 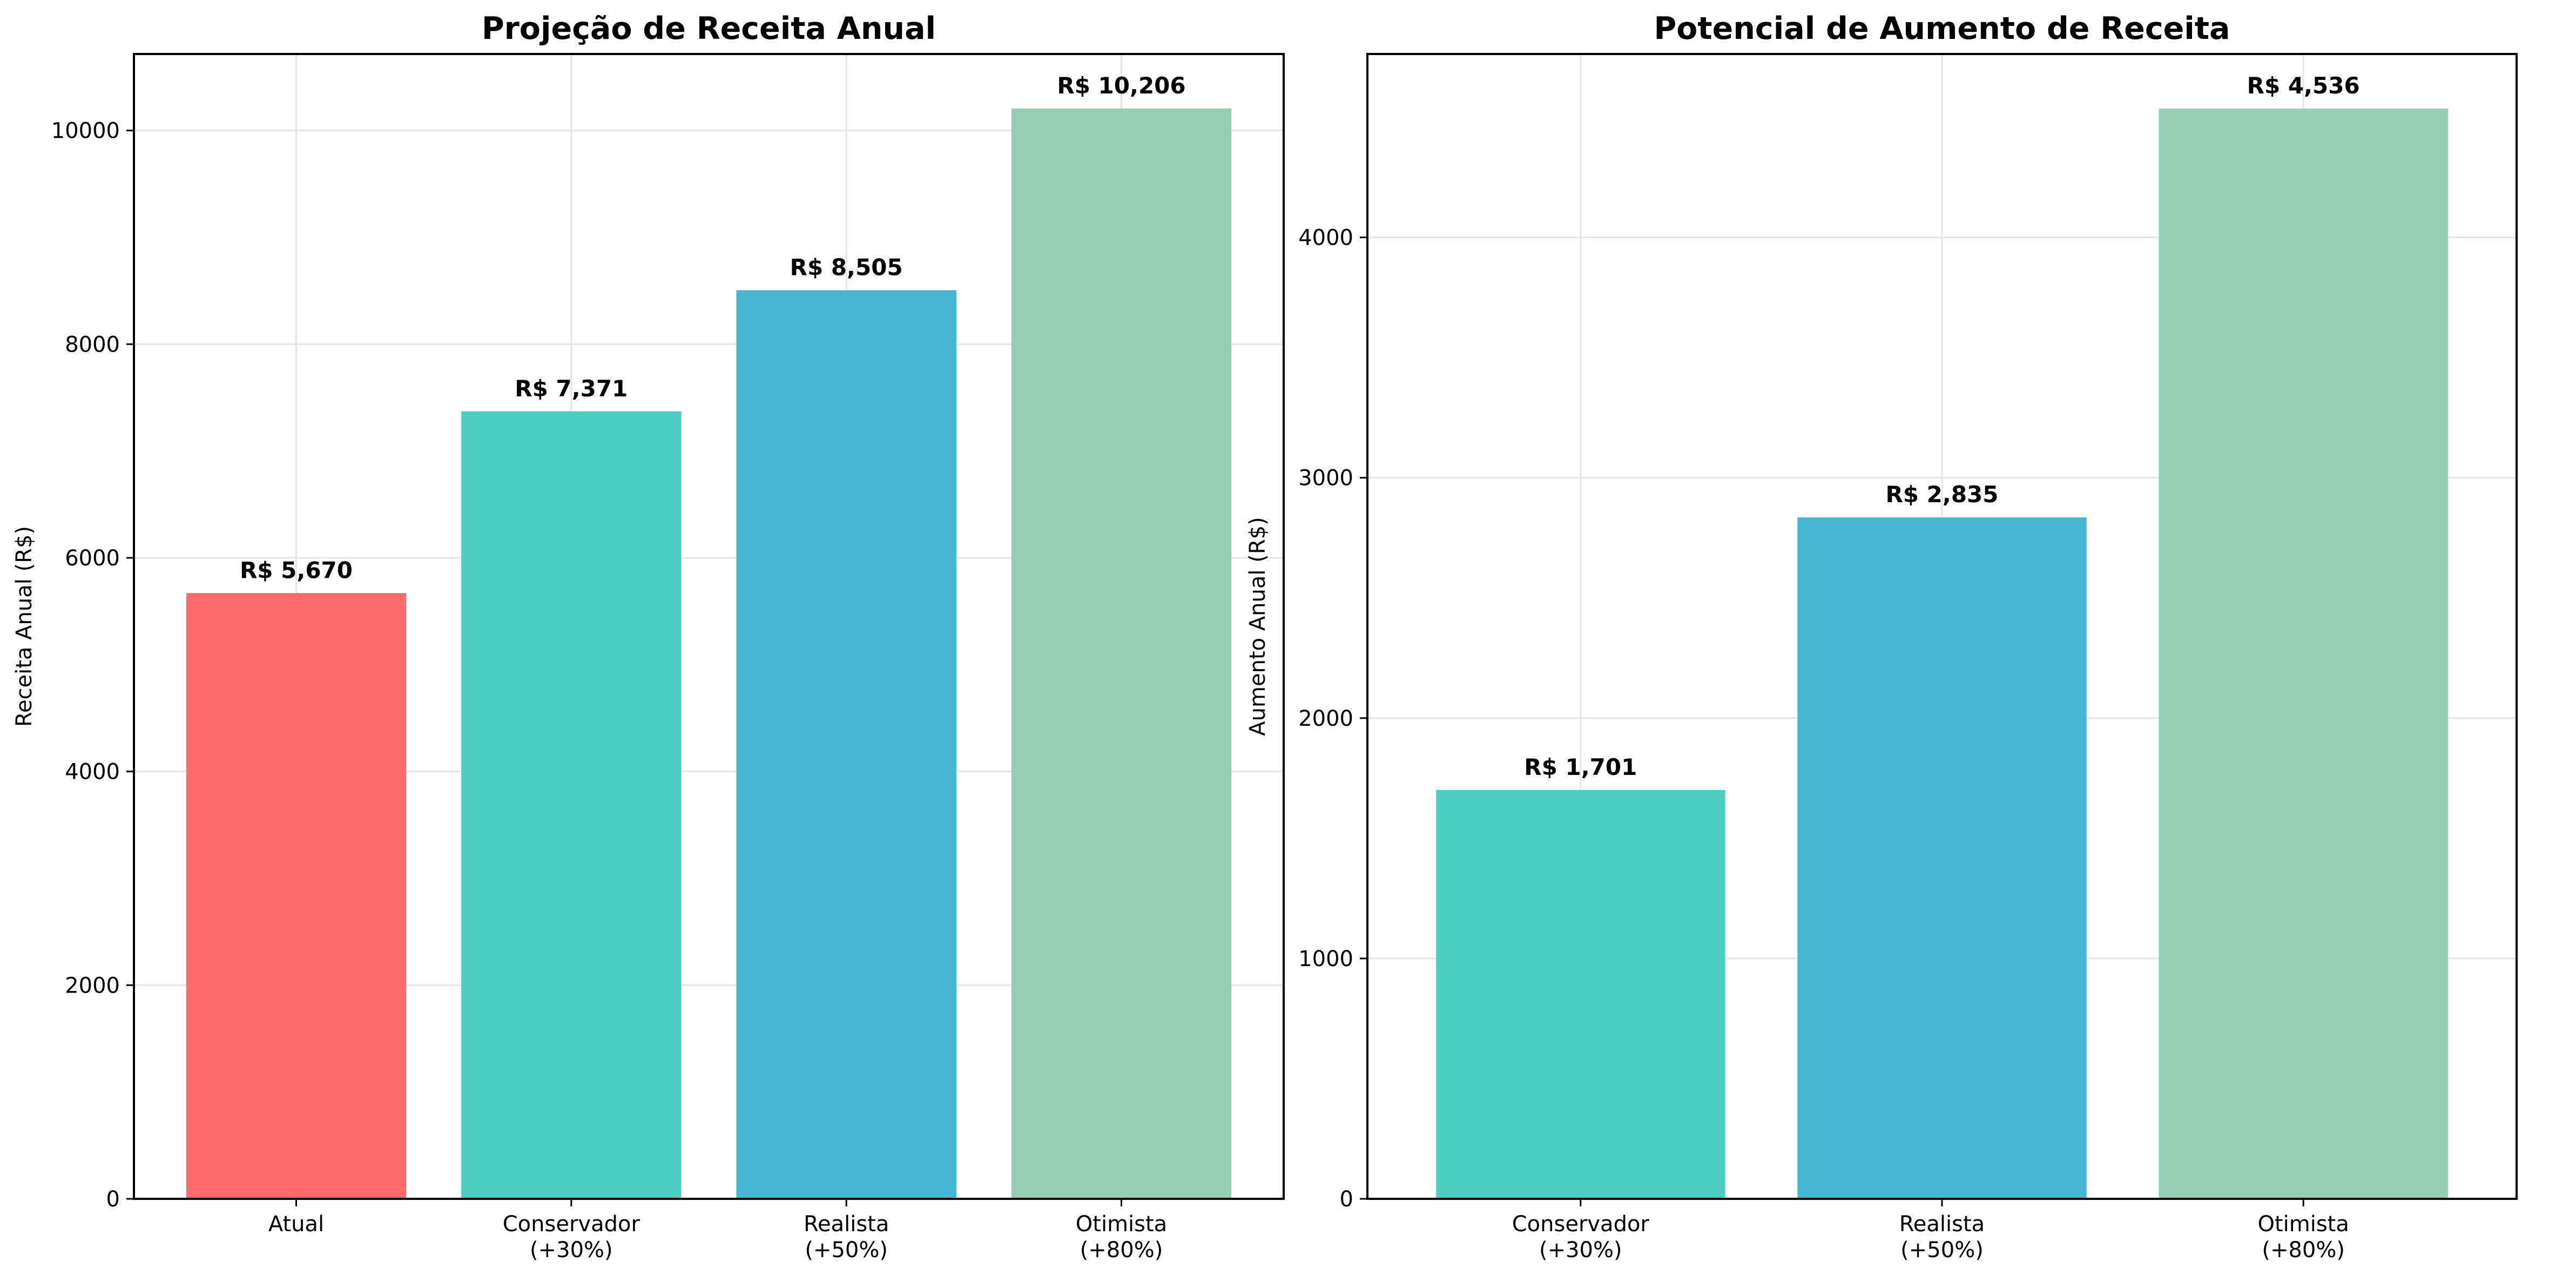 I want to click on y-tick-label: 6000, so click(x=92, y=558).